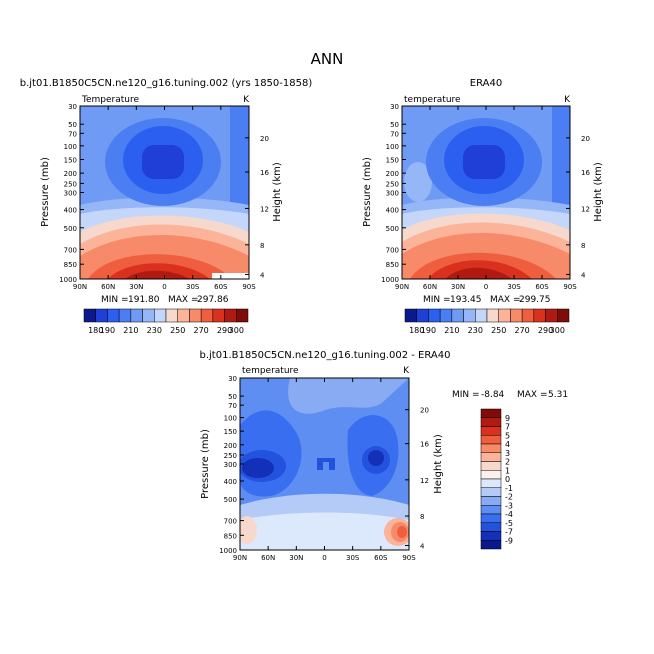 The image size is (654, 654). I want to click on y-right-tick-label: 16, so click(585, 173).